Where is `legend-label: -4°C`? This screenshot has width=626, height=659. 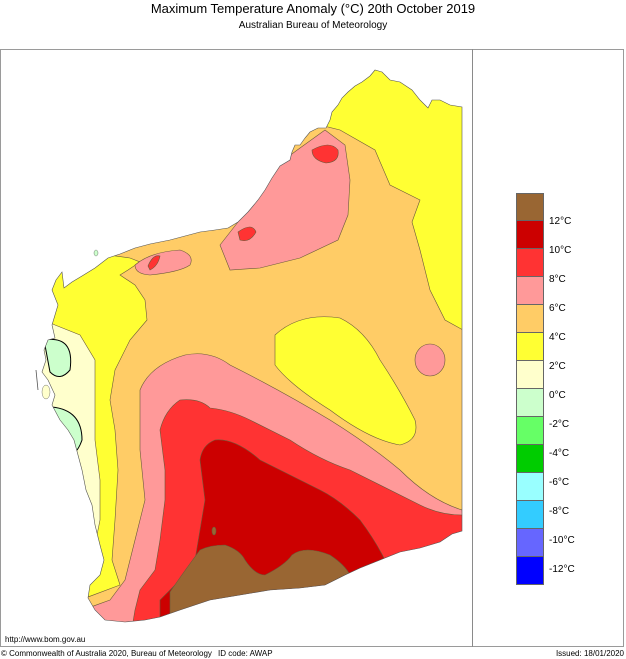 legend-label: -4°C is located at coordinates (559, 453).